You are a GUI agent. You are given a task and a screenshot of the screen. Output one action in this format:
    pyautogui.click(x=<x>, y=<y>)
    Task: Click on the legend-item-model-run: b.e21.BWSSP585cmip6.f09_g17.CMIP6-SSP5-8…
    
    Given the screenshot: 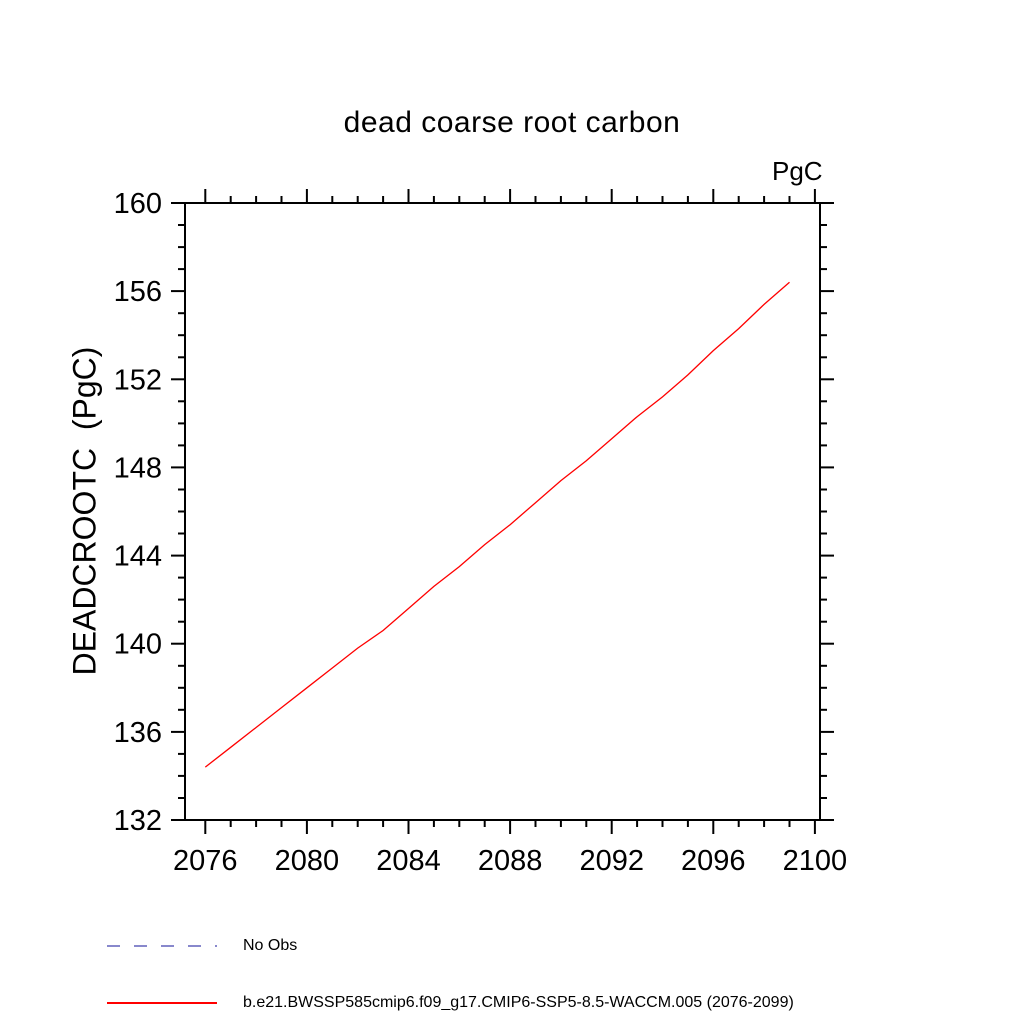 What is the action you would take?
    pyautogui.click(x=450, y=1003)
    